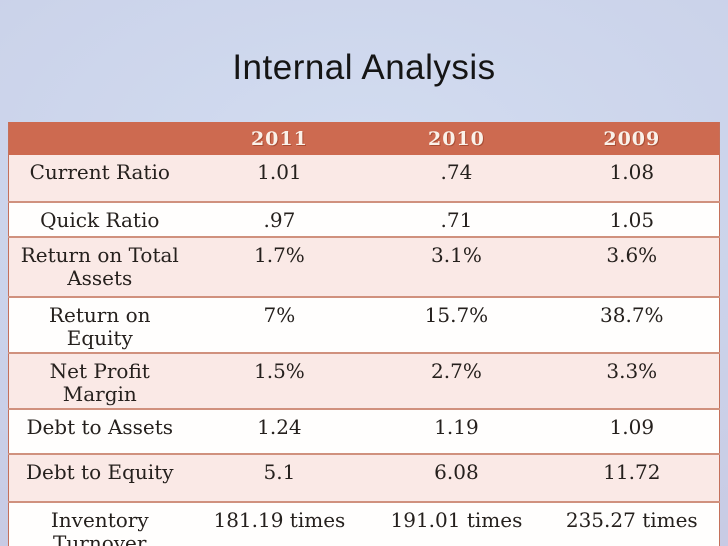  What do you see at coordinates (279, 523) in the screenshot?
I see `ratio-value: 181.19 times` at bounding box center [279, 523].